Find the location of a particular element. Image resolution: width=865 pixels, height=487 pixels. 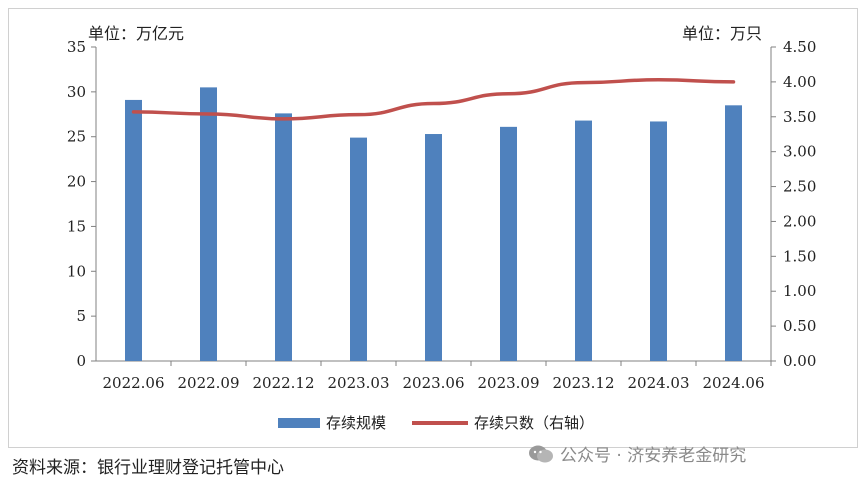

bar-2023.12 is located at coordinates (583, 241).